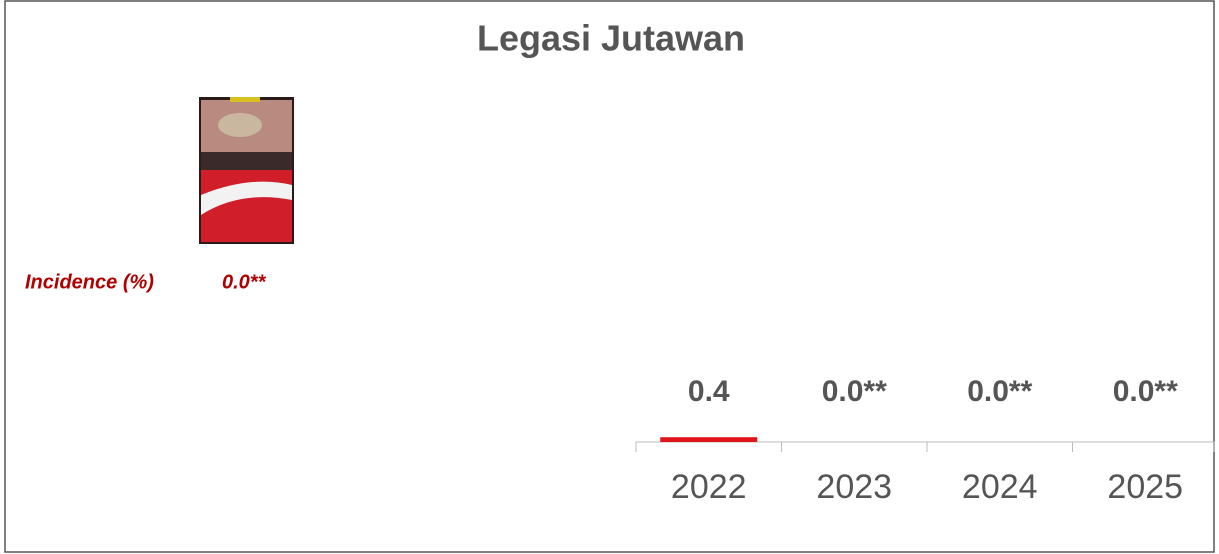 This screenshot has height=554, width=1219. What do you see at coordinates (1145, 487) in the screenshot?
I see `x-tick-label: 2025` at bounding box center [1145, 487].